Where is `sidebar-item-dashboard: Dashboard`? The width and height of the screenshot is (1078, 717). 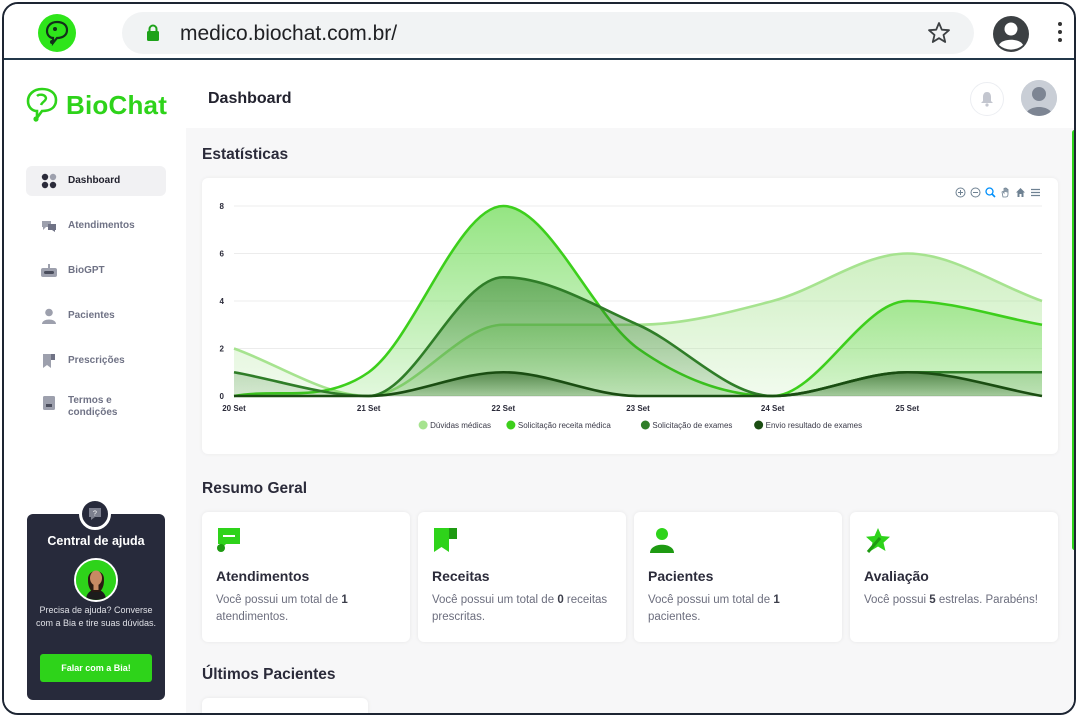 sidebar-item-dashboard: Dashboard is located at coordinates (96, 181).